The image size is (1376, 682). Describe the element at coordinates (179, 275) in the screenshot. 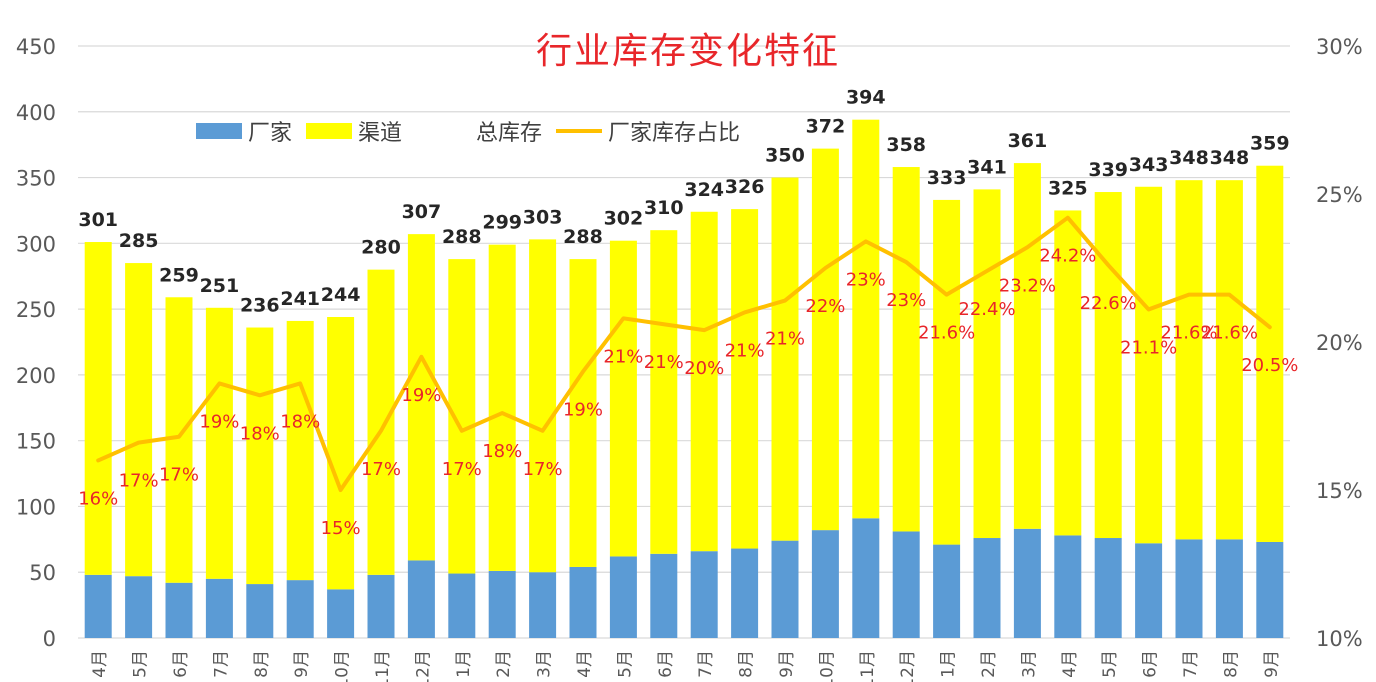

I see `total-label: 259` at that location.